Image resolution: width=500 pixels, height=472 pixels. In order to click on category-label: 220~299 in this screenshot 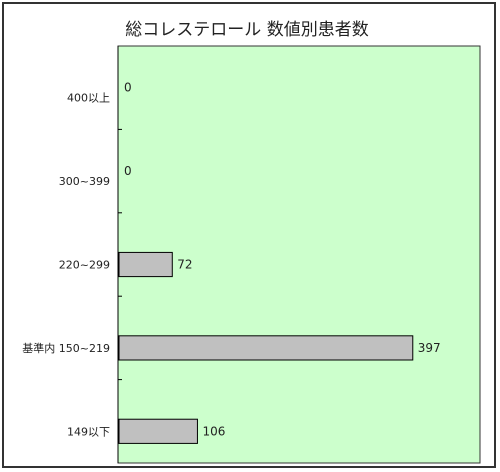, I will do `click(84, 265)`.